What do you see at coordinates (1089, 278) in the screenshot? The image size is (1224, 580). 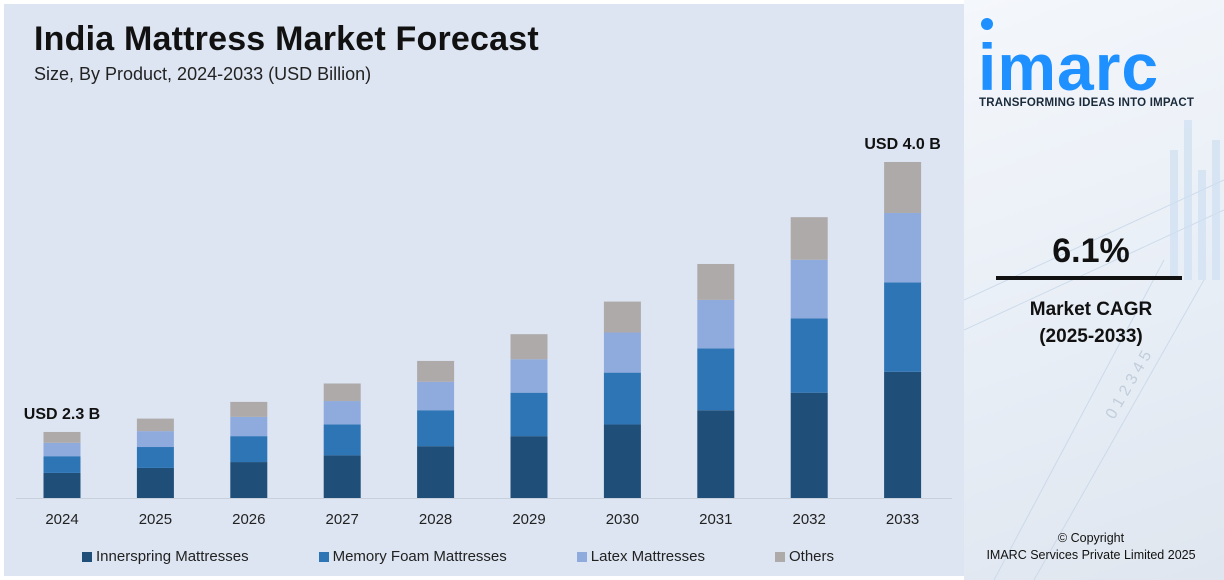 I see `cagr-divider` at bounding box center [1089, 278].